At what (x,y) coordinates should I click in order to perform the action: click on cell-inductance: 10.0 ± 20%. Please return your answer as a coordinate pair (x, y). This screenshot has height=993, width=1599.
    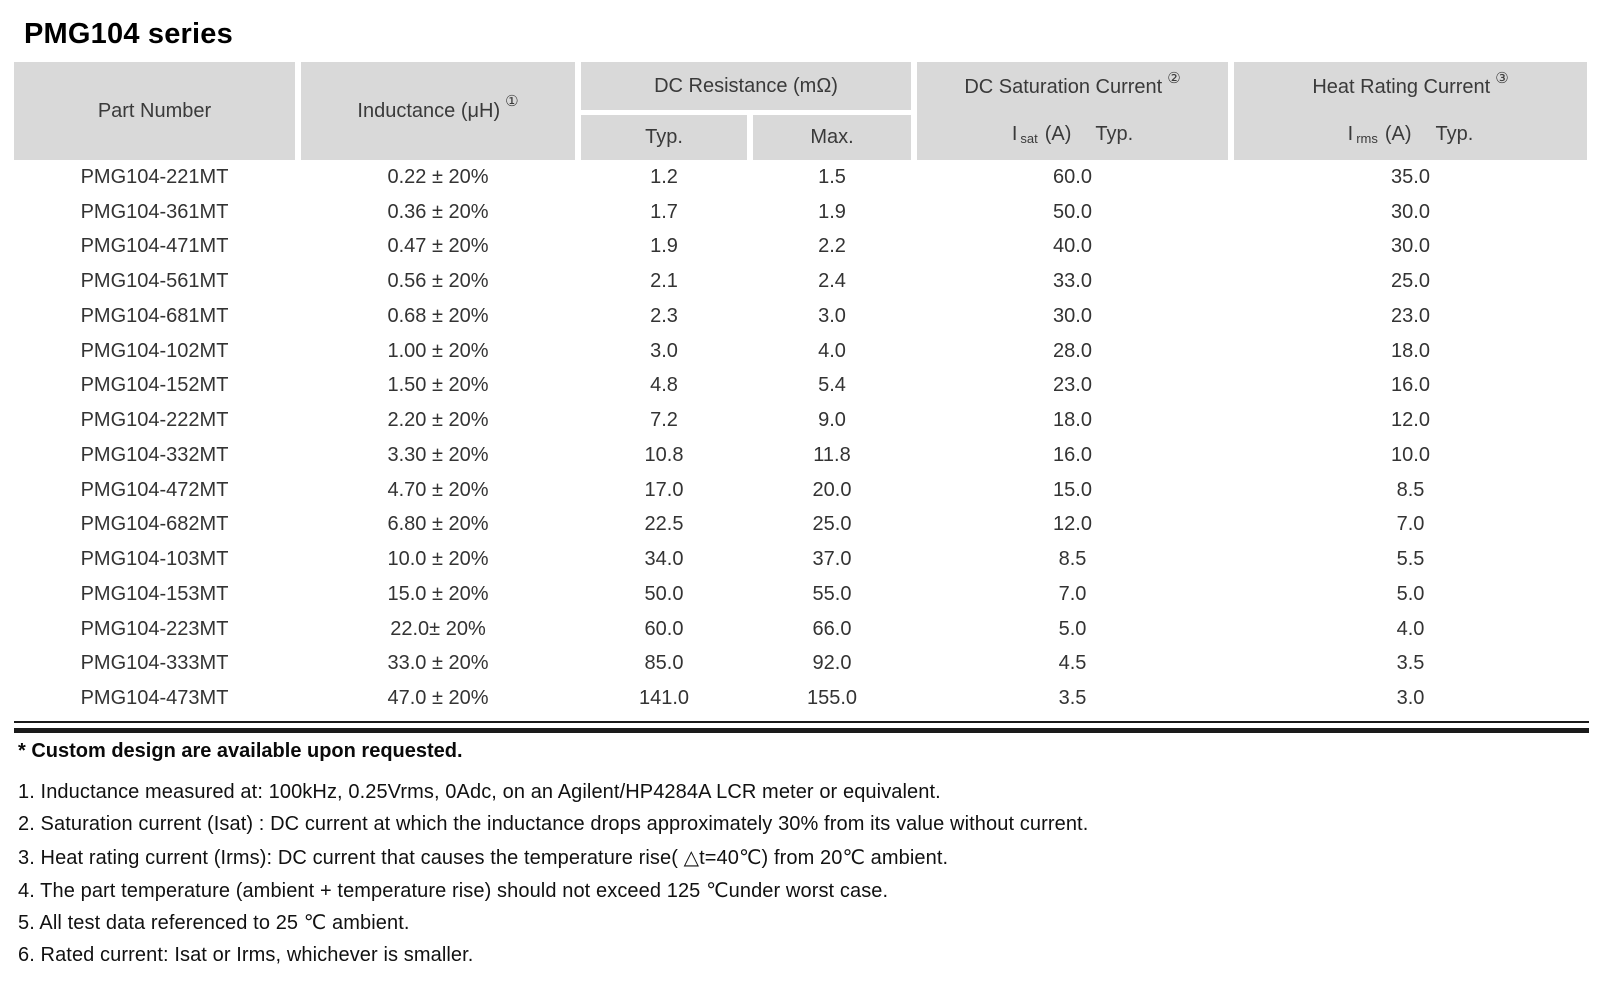
    Looking at the image, I should click on (438, 559).